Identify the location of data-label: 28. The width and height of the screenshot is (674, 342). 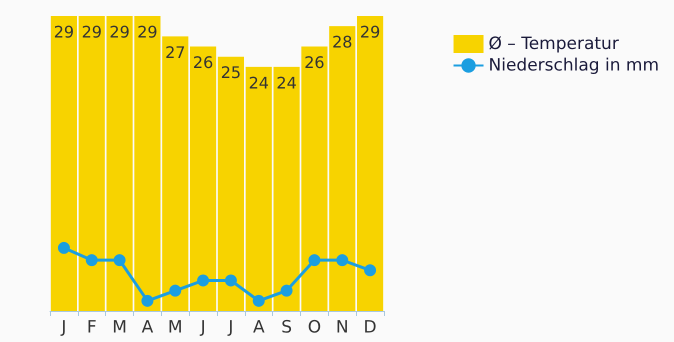
(342, 42).